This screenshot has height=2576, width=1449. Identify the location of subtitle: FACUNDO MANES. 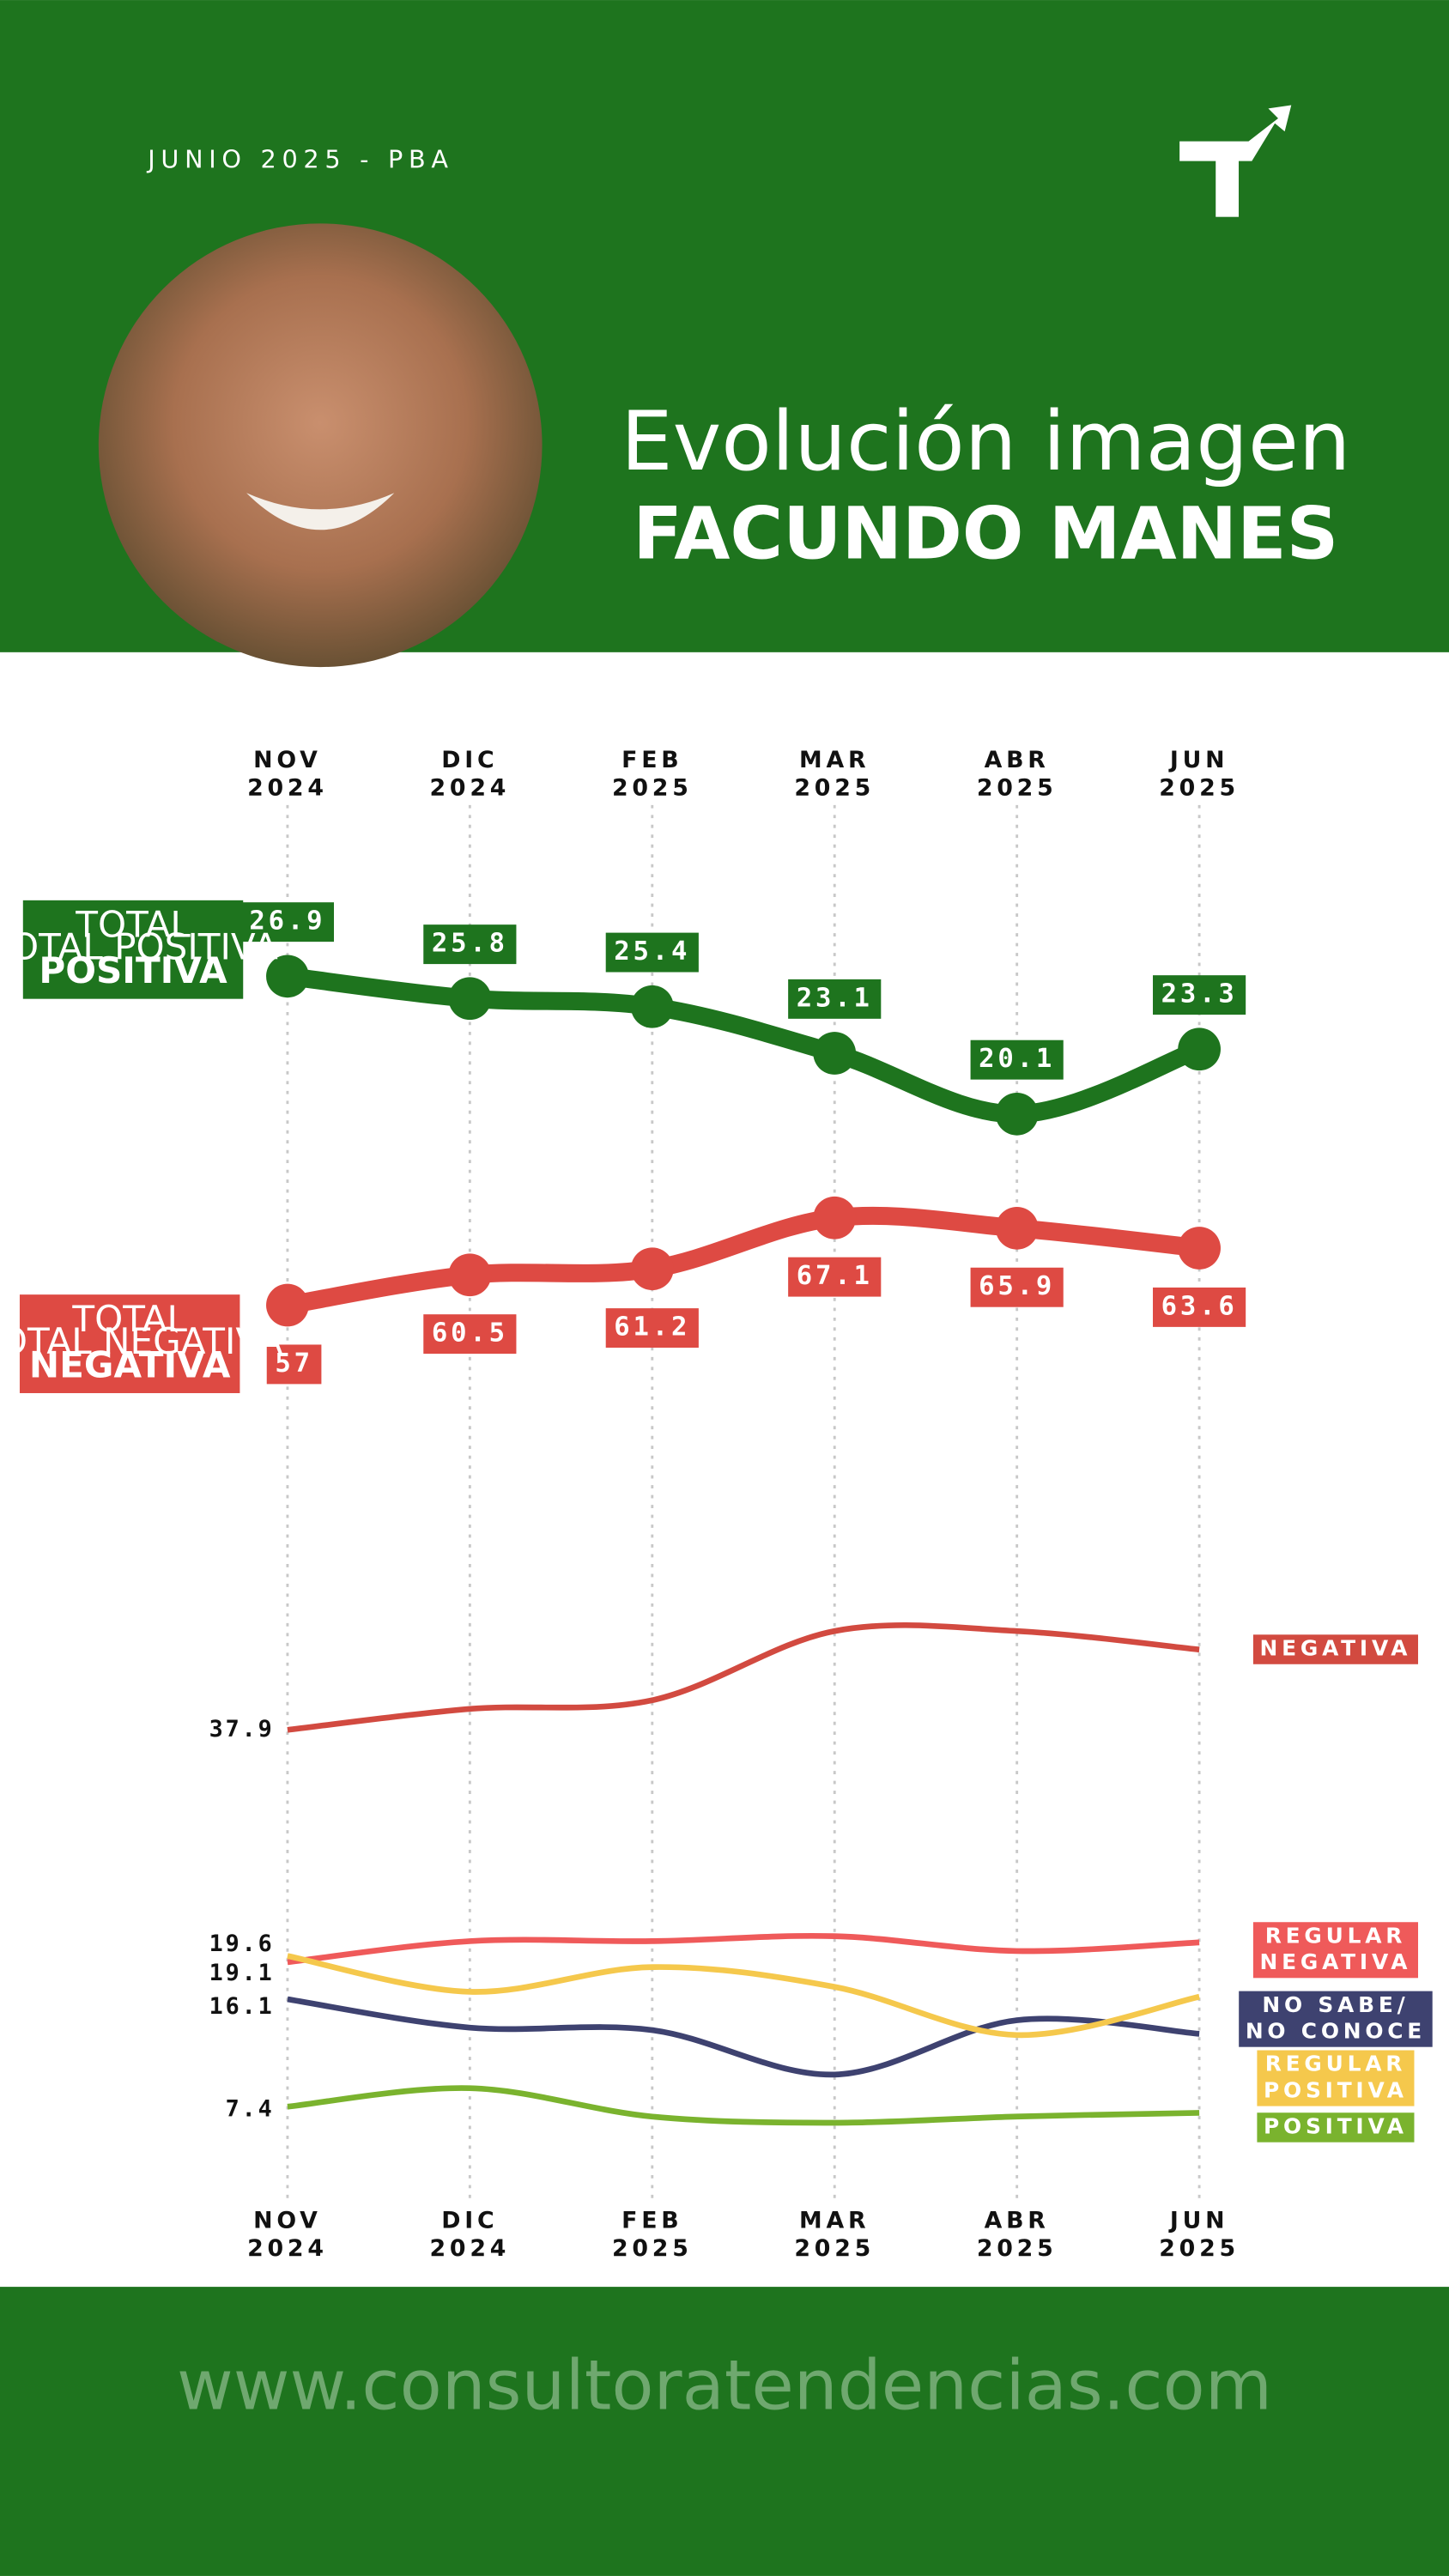
(985, 534).